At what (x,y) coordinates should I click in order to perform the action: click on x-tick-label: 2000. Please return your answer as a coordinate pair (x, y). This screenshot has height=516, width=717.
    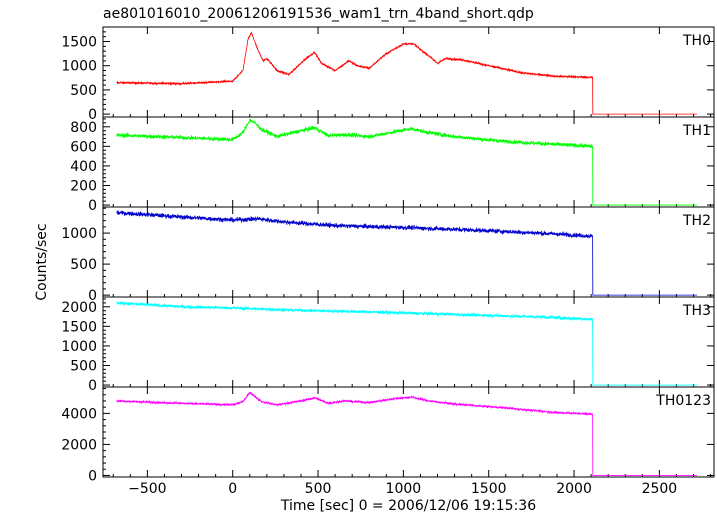
    Looking at the image, I should click on (574, 489).